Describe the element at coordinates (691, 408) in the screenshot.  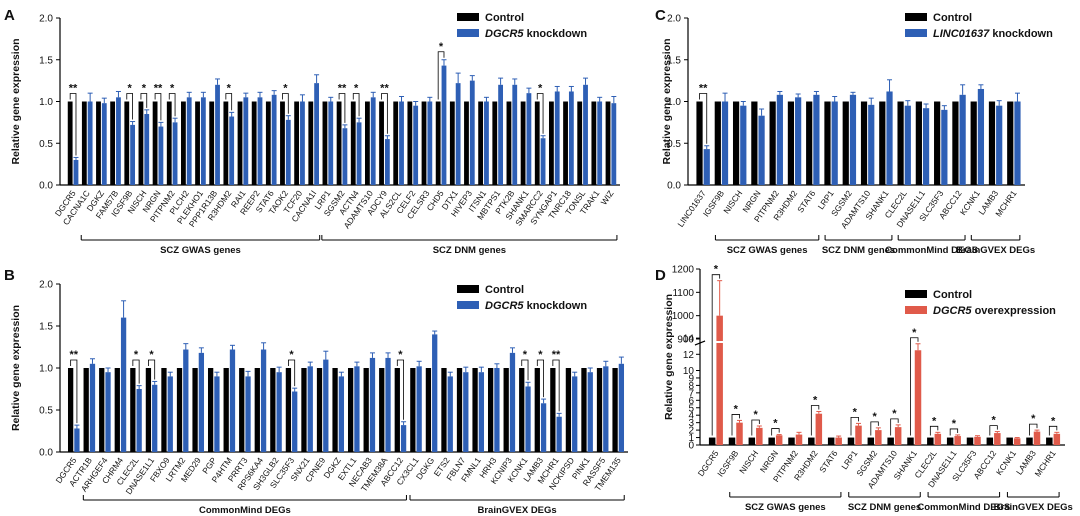
I see `y-tick-label: 5` at that location.